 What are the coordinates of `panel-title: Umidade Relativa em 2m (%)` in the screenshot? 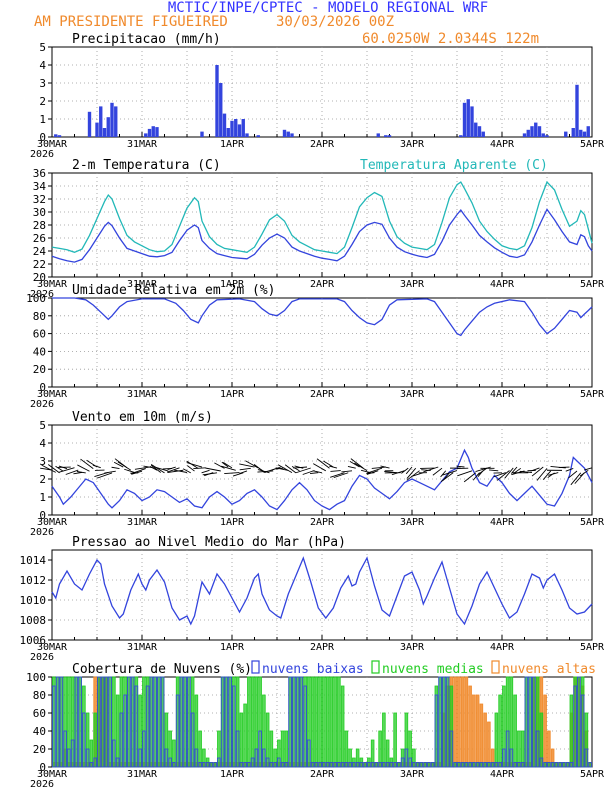 It's located at (174, 290).